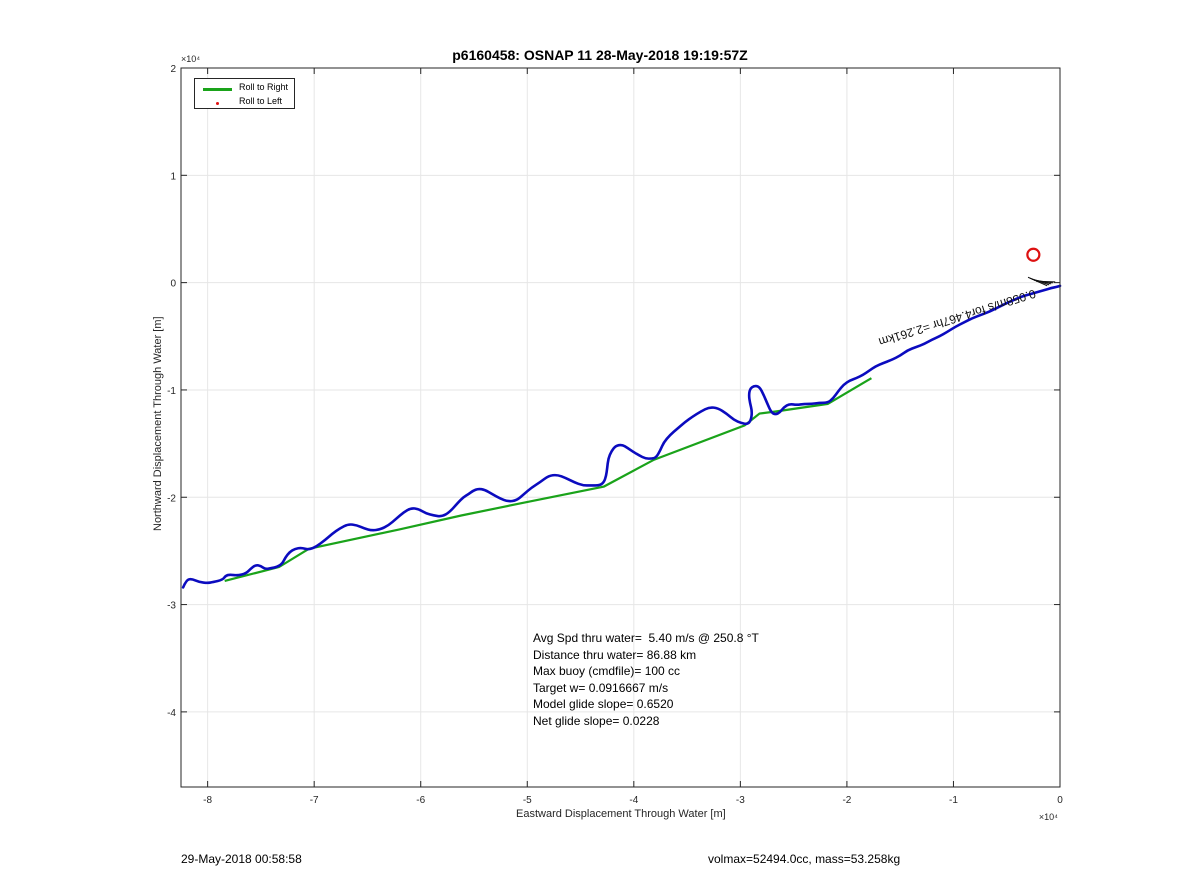 The height and width of the screenshot is (885, 1200). I want to click on current-arrow, so click(1046, 281).